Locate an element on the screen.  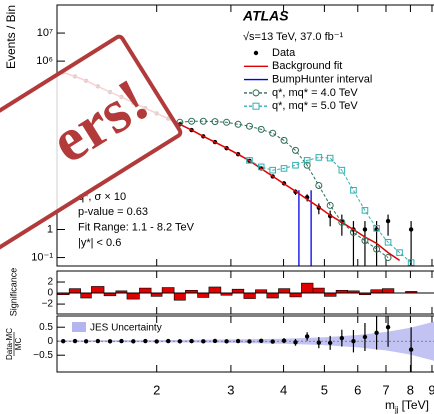
y-axis-label: Events / Bin is located at coordinates (11, 37).